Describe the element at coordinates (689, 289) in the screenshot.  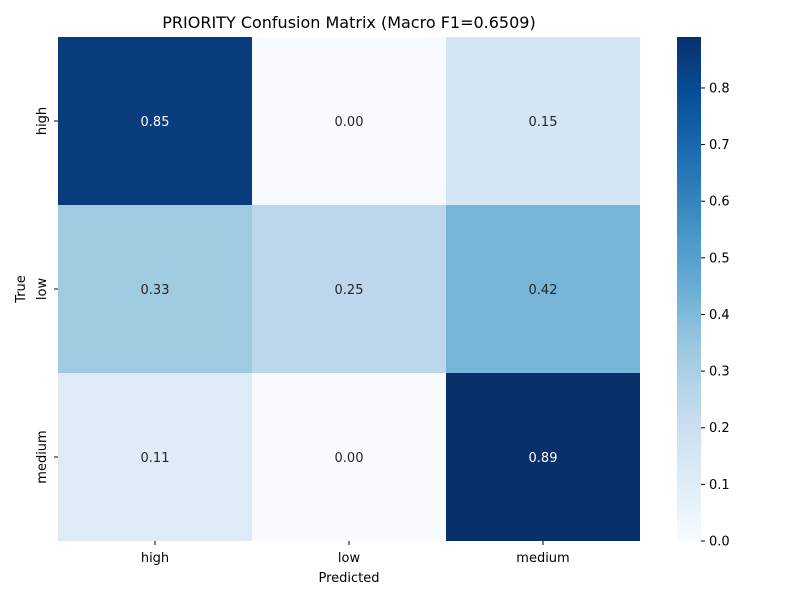
I see `colorbar` at that location.